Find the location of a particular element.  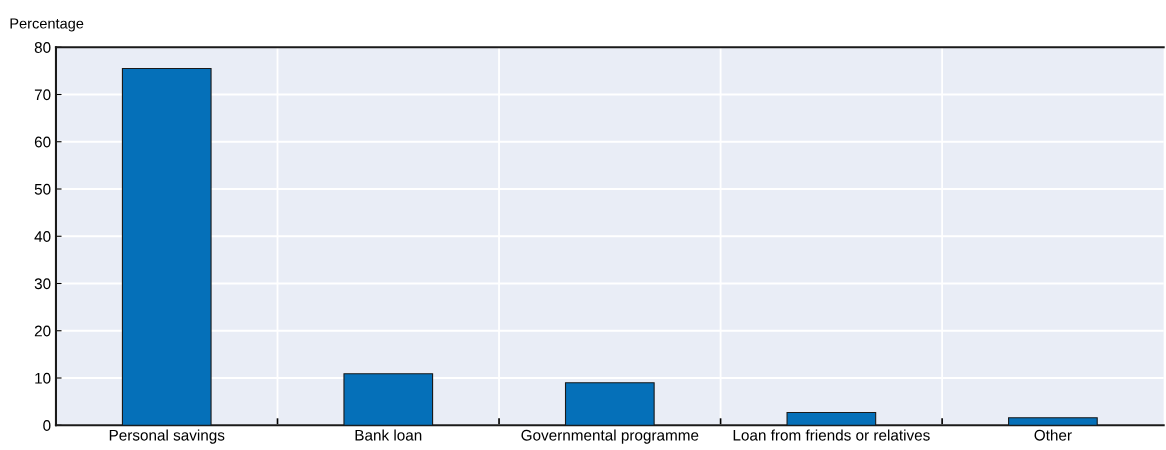

y-tick-label: 10 is located at coordinates (43, 378).